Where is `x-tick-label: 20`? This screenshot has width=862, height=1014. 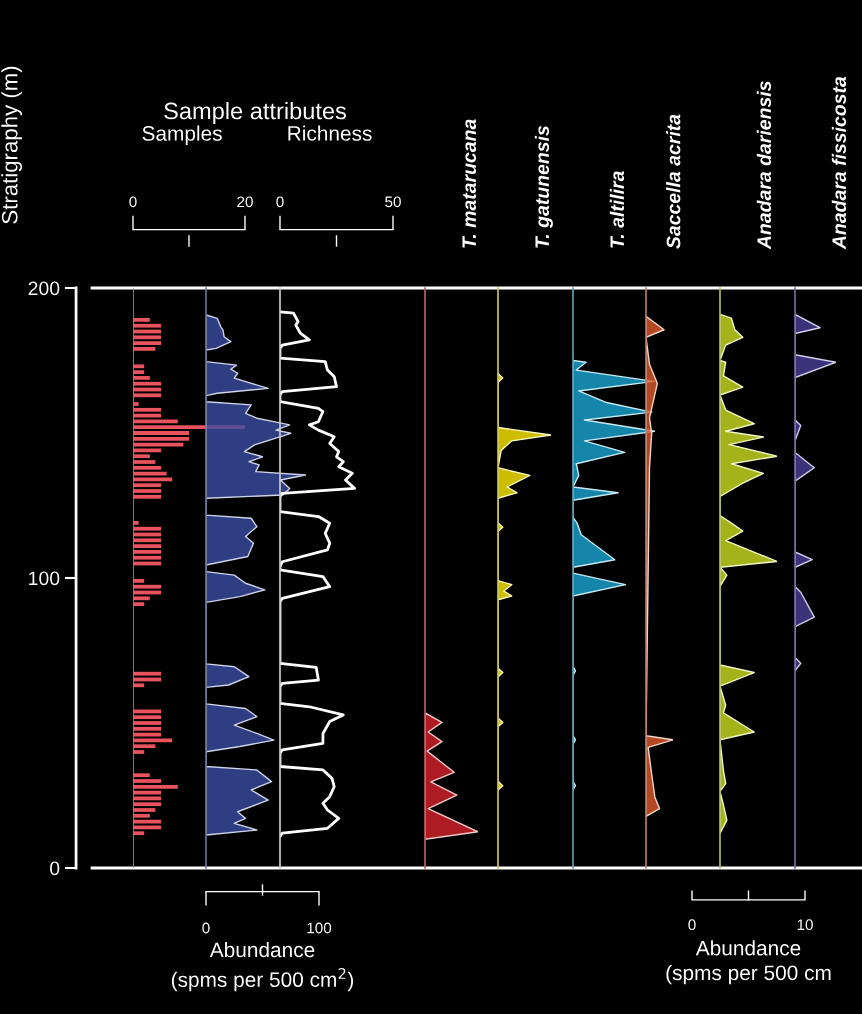 x-tick-label: 20 is located at coordinates (245, 202).